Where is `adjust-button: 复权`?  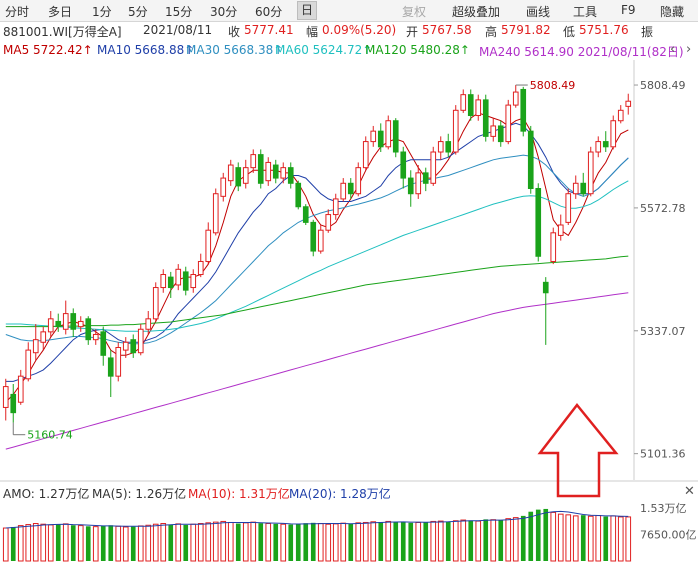
adjust-button: 复权 is located at coordinates (414, 12).